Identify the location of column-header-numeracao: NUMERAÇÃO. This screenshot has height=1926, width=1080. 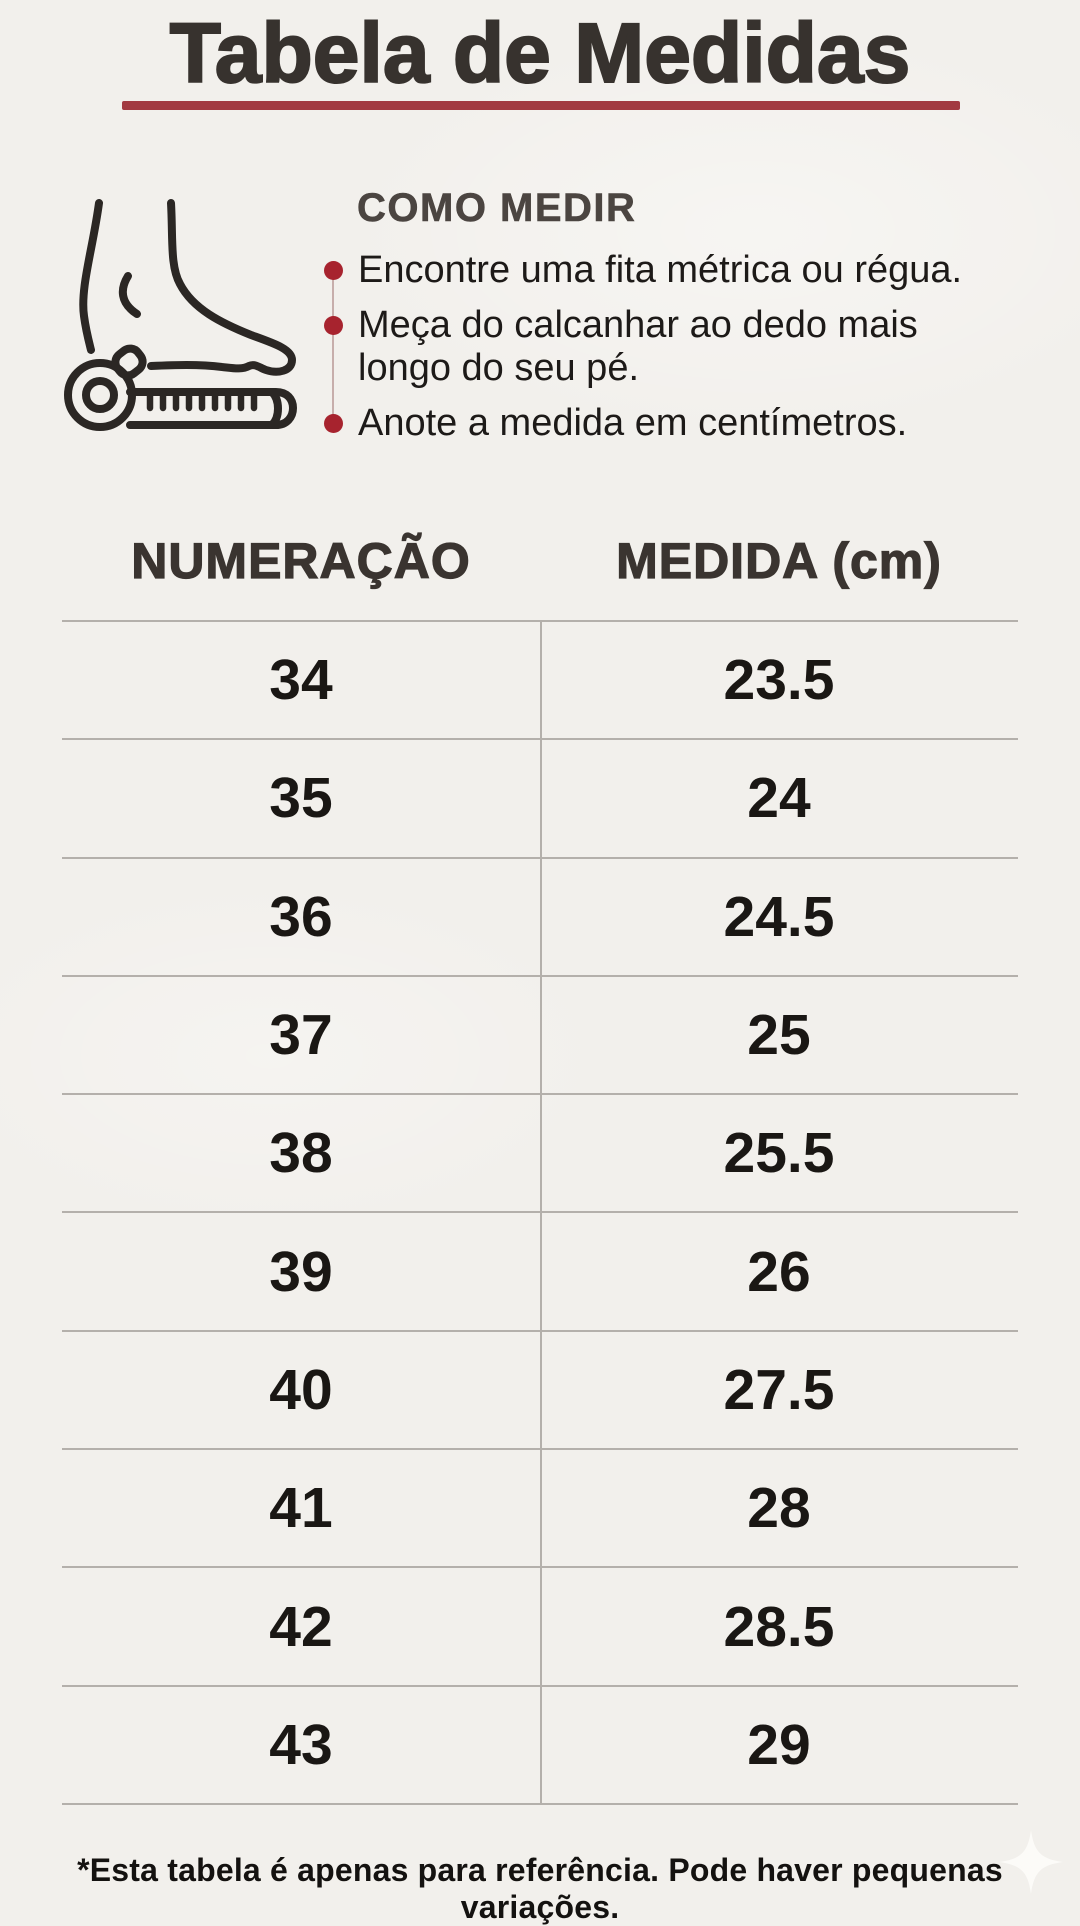
(301, 560).